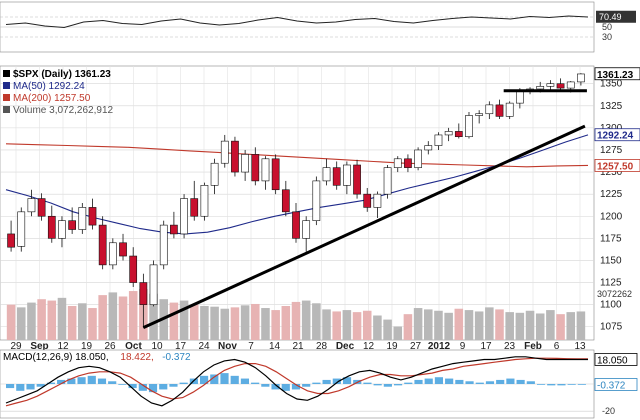 The image size is (640, 420). I want to click on x-tick-label: Feb, so click(533, 346).